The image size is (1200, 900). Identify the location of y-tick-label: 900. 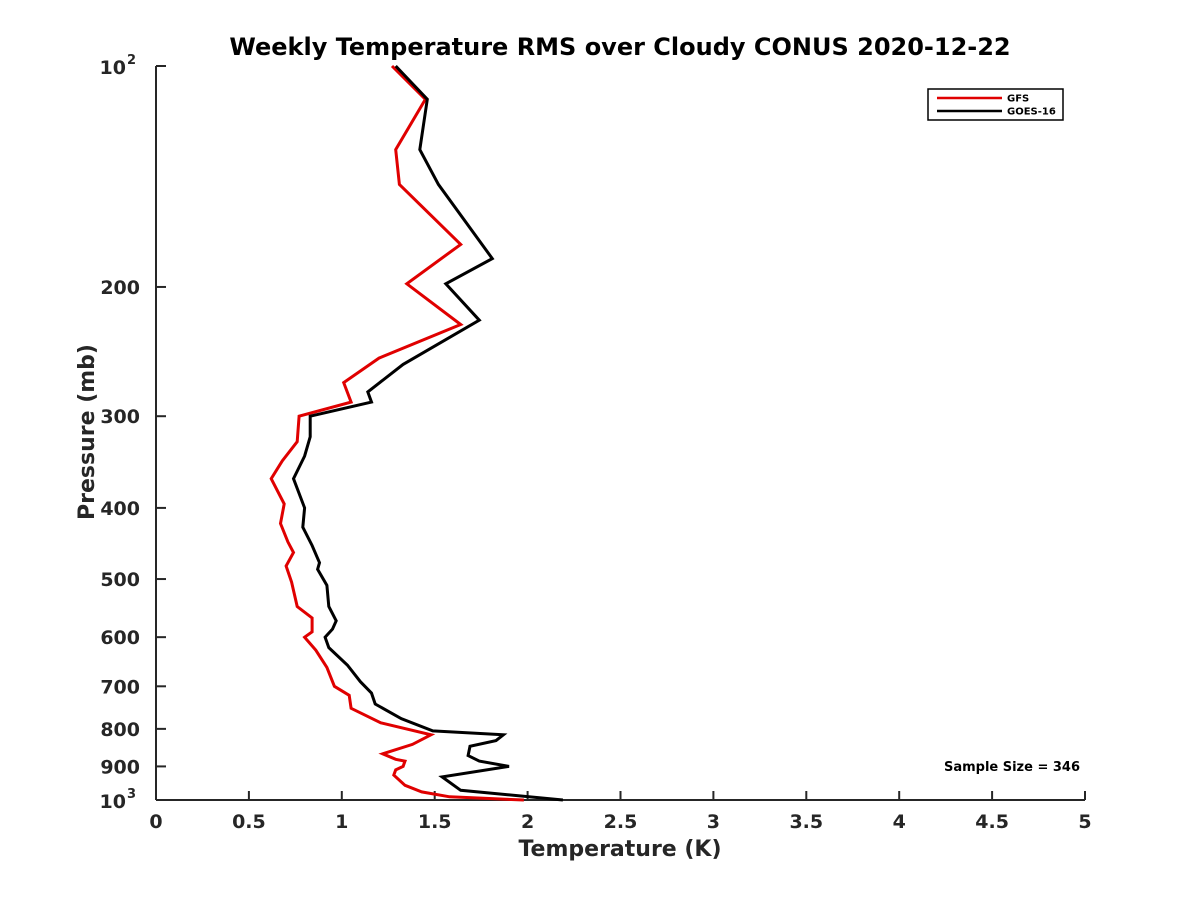
(120, 767).